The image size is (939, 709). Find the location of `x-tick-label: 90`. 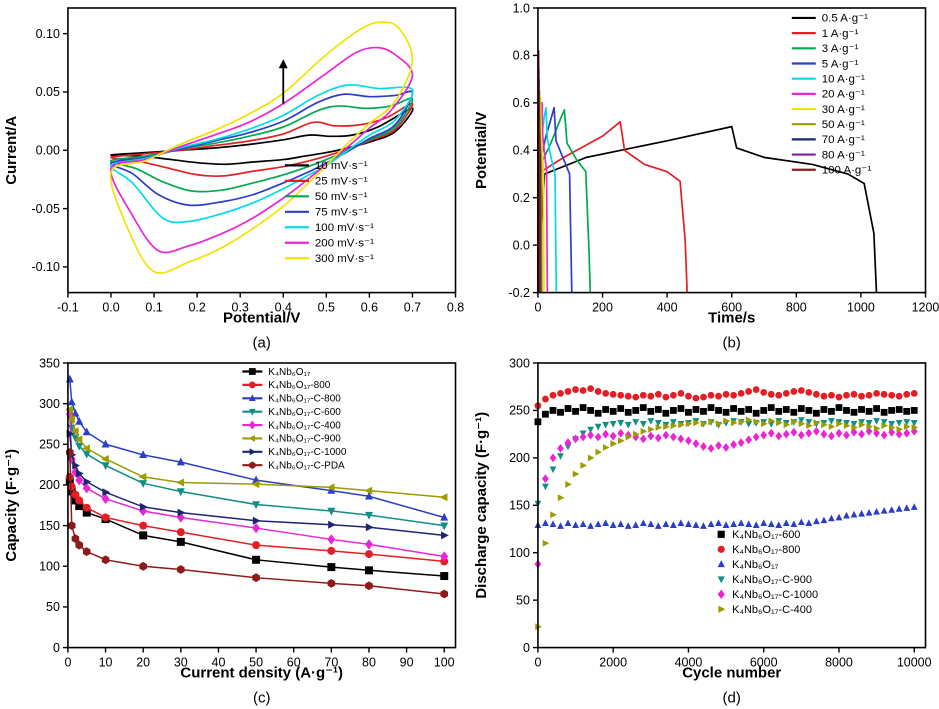

x-tick-label: 90 is located at coordinates (407, 662).